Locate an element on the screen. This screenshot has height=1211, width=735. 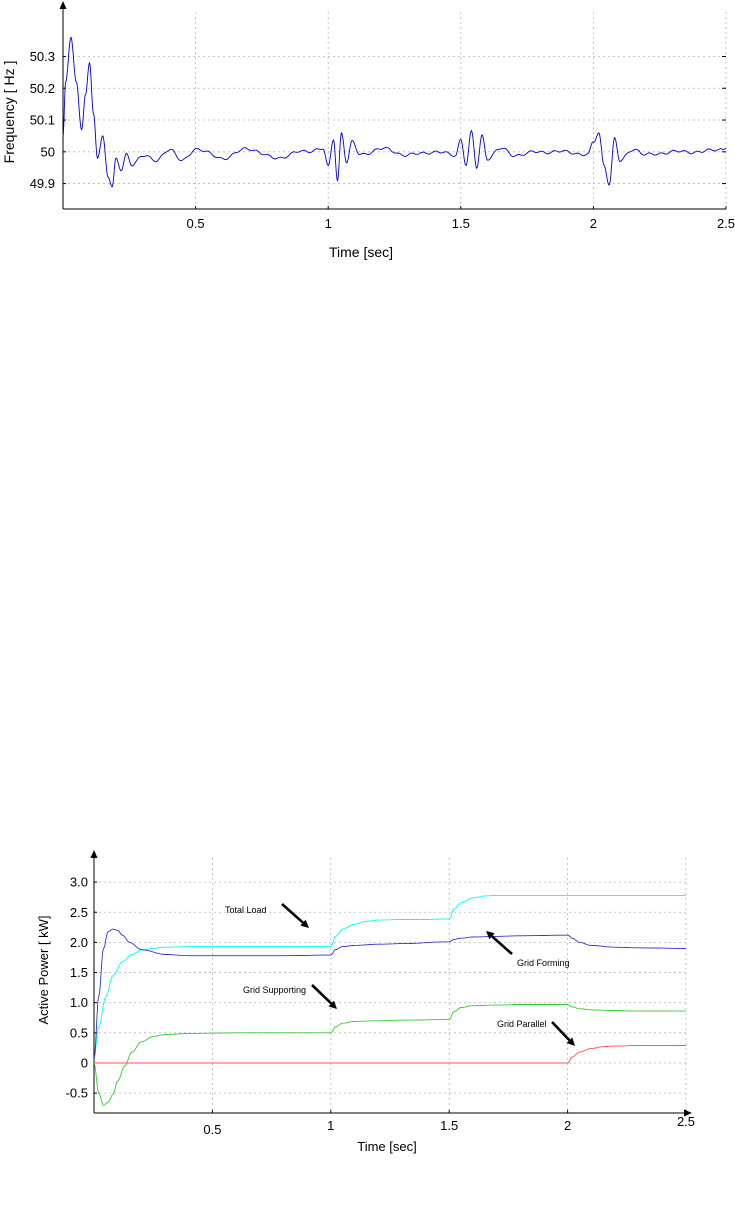
grid-forming-annotation: Grid Forming is located at coordinates (543, 963).